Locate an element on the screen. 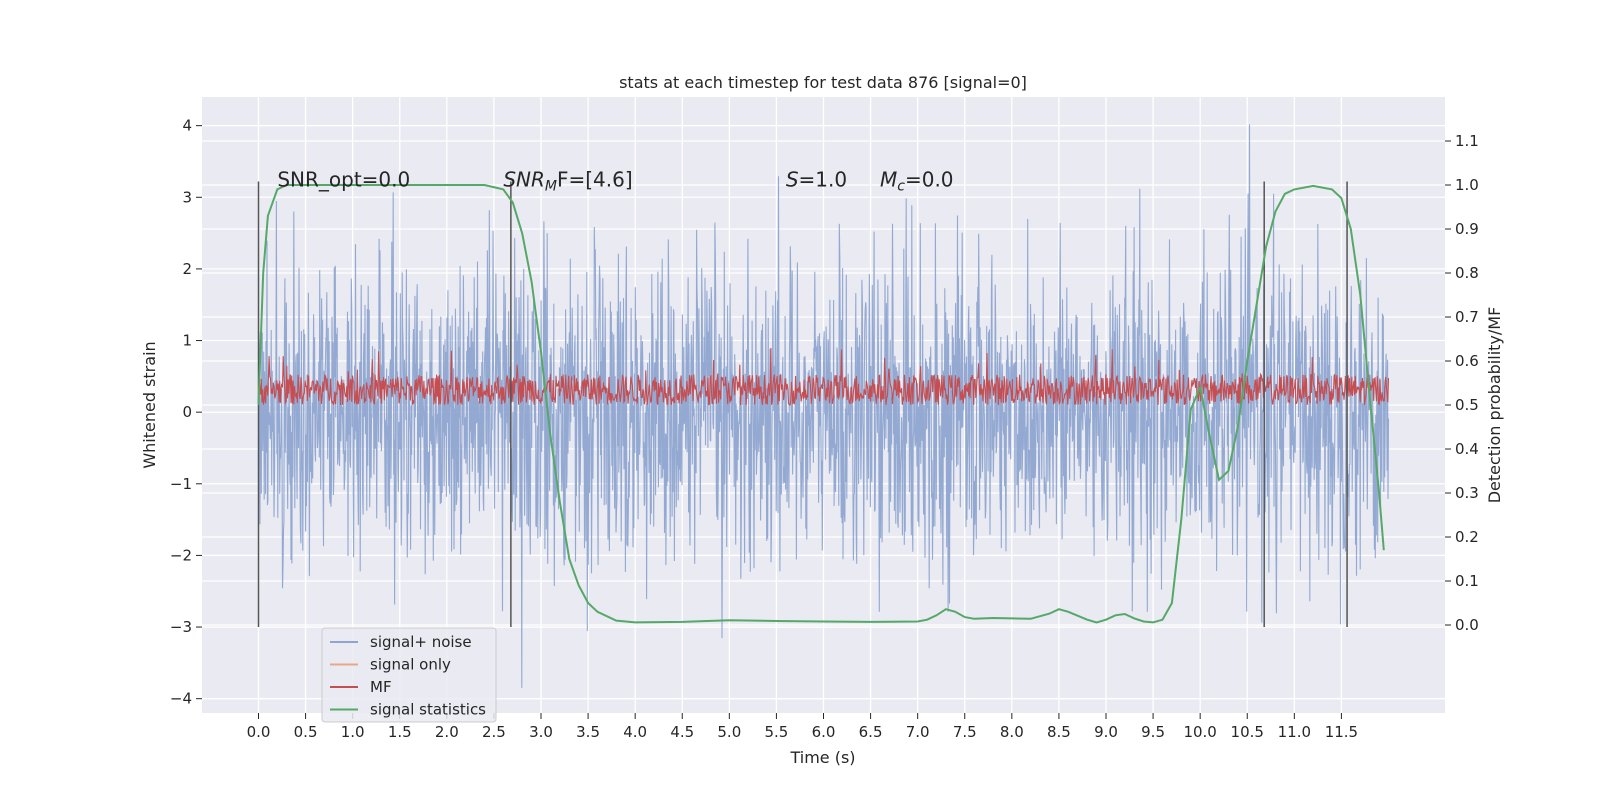 Image resolution: width=1600 pixels, height=800 pixels. x-axis-label: Time (s) is located at coordinates (822, 757).